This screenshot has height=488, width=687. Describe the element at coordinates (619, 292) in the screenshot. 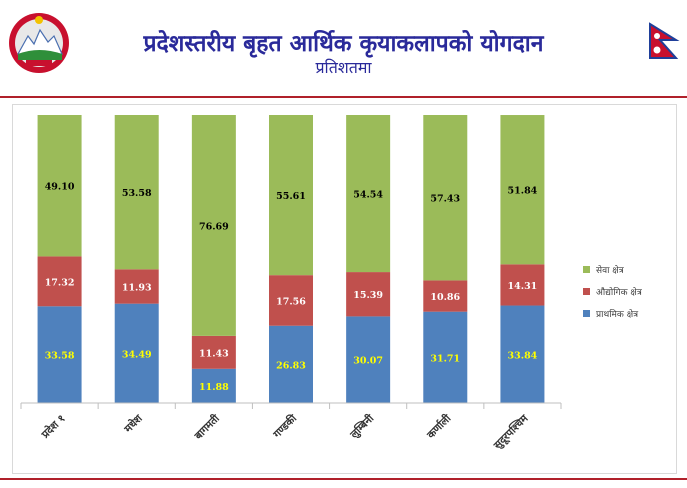

I see `legend-label: औद्योगिक क्षेत्र` at that location.